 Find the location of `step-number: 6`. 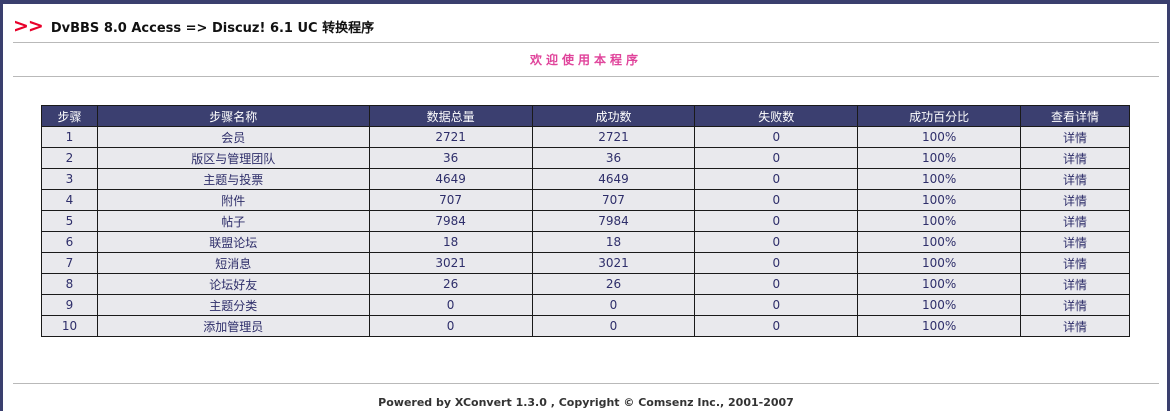

step-number: 6 is located at coordinates (69, 242).